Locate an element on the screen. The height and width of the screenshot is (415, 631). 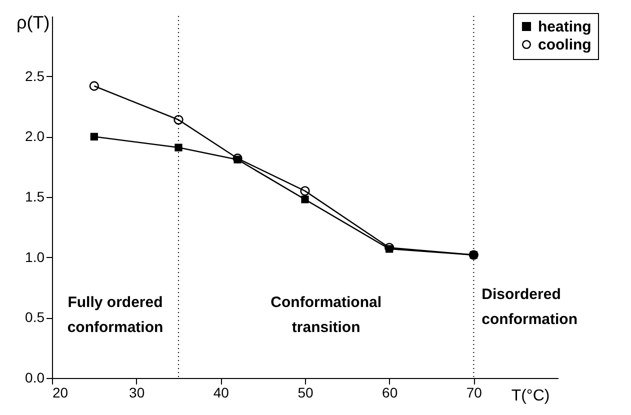
y-axis-title: ρ(T) is located at coordinates (33, 22).